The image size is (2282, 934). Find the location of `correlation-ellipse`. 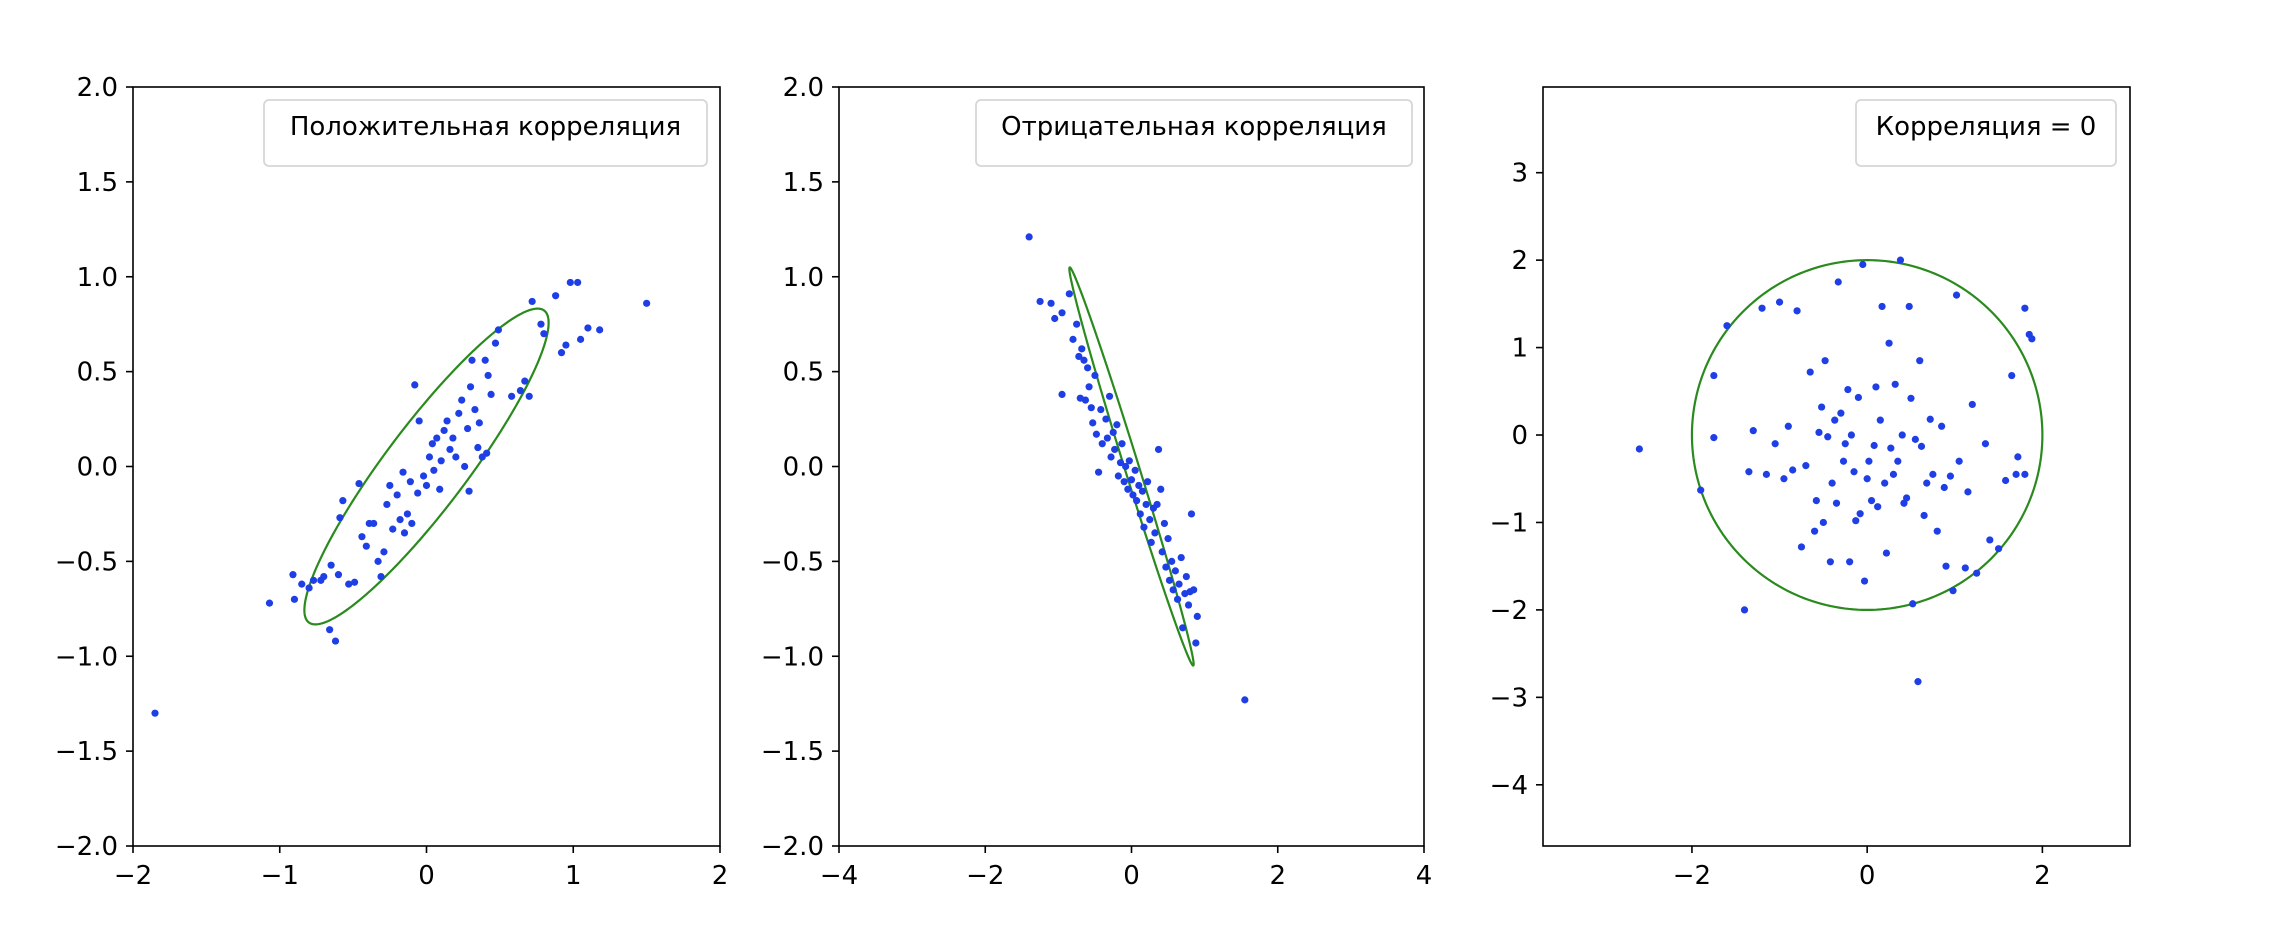

correlation-ellipse is located at coordinates (1131, 466).